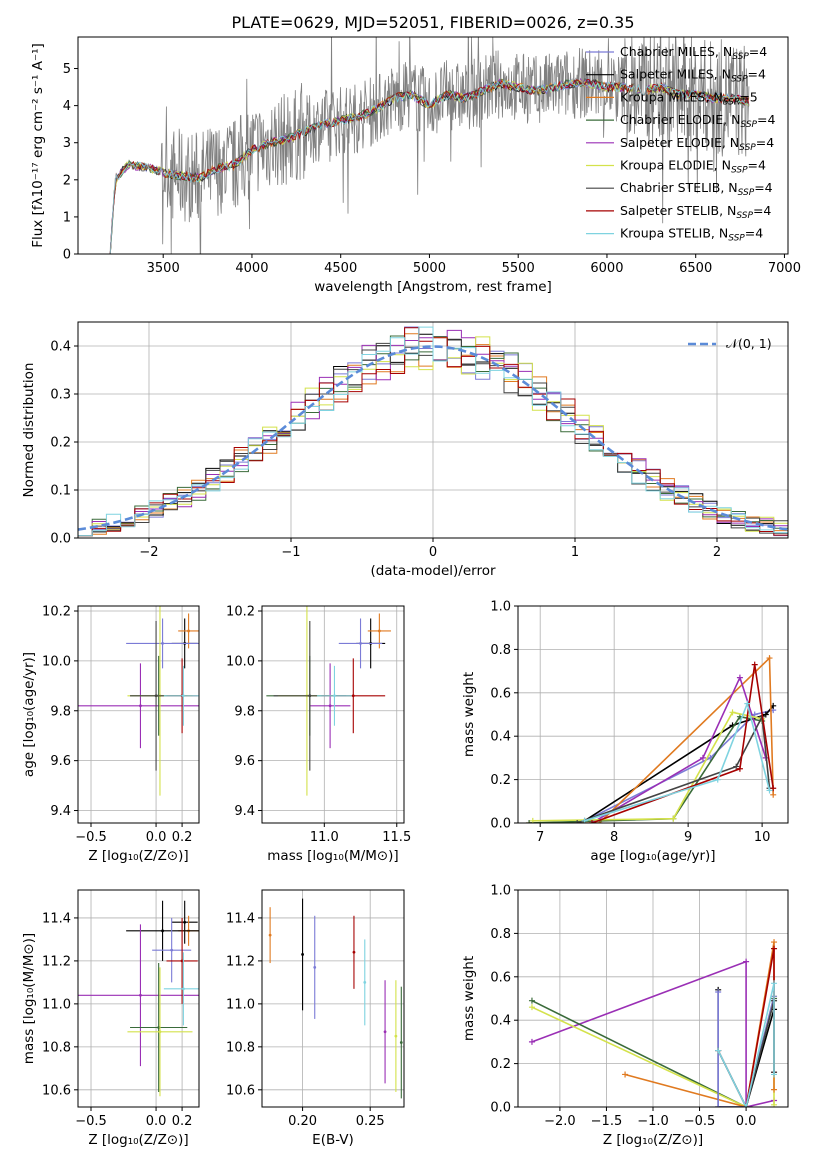 The height and width of the screenshot is (1170, 819). I want to click on y-tick-label: 10.2, so click(240, 611).